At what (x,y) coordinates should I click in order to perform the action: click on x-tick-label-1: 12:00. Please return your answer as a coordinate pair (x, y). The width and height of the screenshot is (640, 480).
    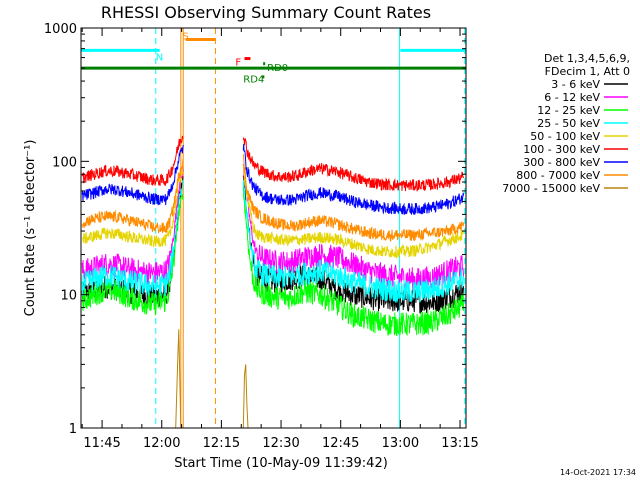
    Looking at the image, I should click on (161, 443).